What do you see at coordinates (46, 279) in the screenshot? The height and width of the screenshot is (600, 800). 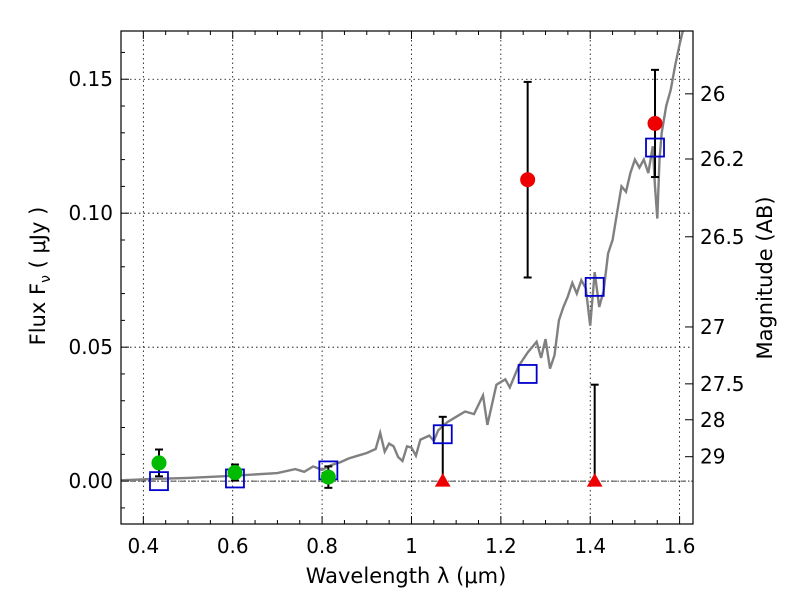 I see `y-axis-title-subscript: ν` at bounding box center [46, 279].